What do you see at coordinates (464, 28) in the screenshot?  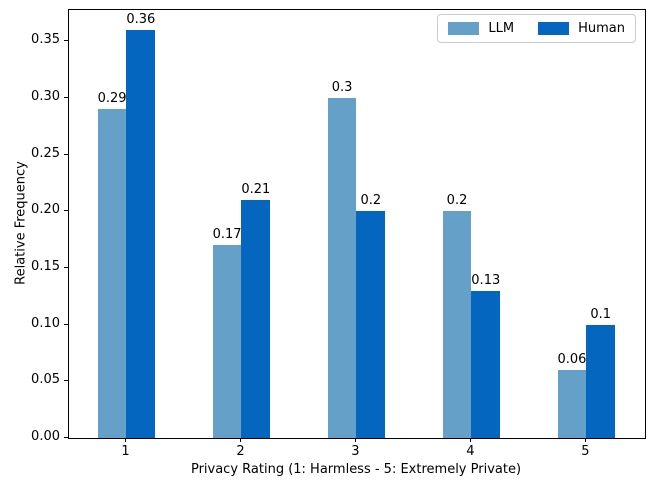 I see `legend-swatch-llm` at bounding box center [464, 28].